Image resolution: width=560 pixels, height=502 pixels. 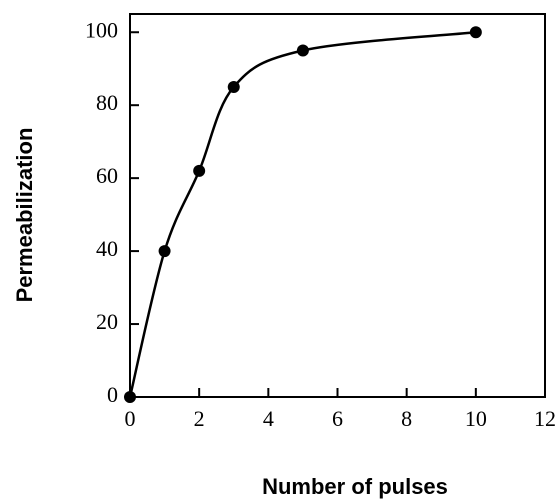 I want to click on x-tick-label: 10, so click(x=476, y=418).